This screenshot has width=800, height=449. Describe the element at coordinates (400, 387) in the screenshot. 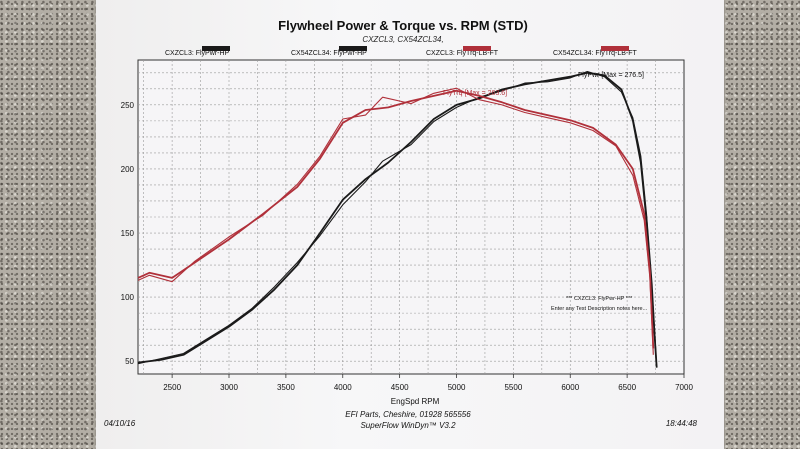

I see `x-tick-label: 4500` at that location.